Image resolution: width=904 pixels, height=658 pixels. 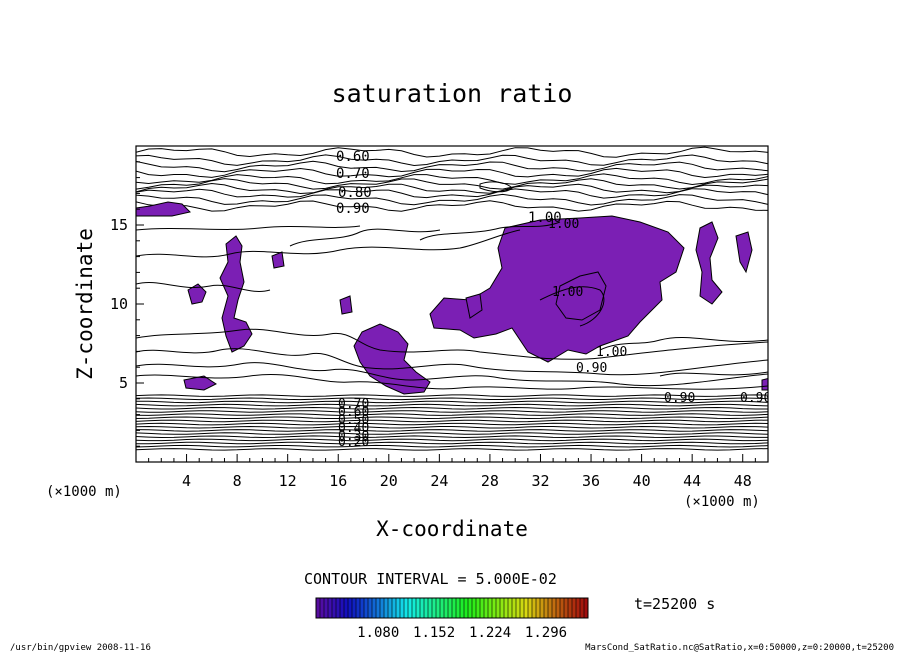 What do you see at coordinates (353, 423) in the screenshot?
I see `lower-contour-labels: 0.70 0.60 0.50 0.40 0.30 0.20` at bounding box center [353, 423].